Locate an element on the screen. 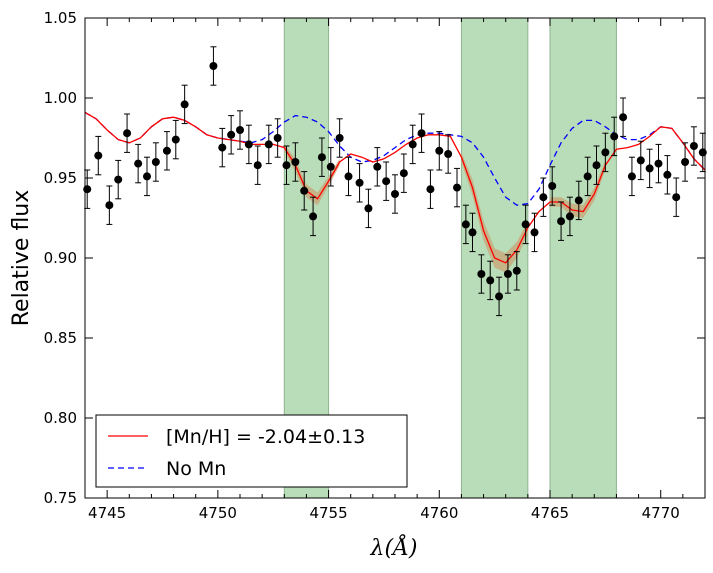 This screenshot has height=573, width=713. y-tick-label: 0.85 is located at coordinates (60, 338).